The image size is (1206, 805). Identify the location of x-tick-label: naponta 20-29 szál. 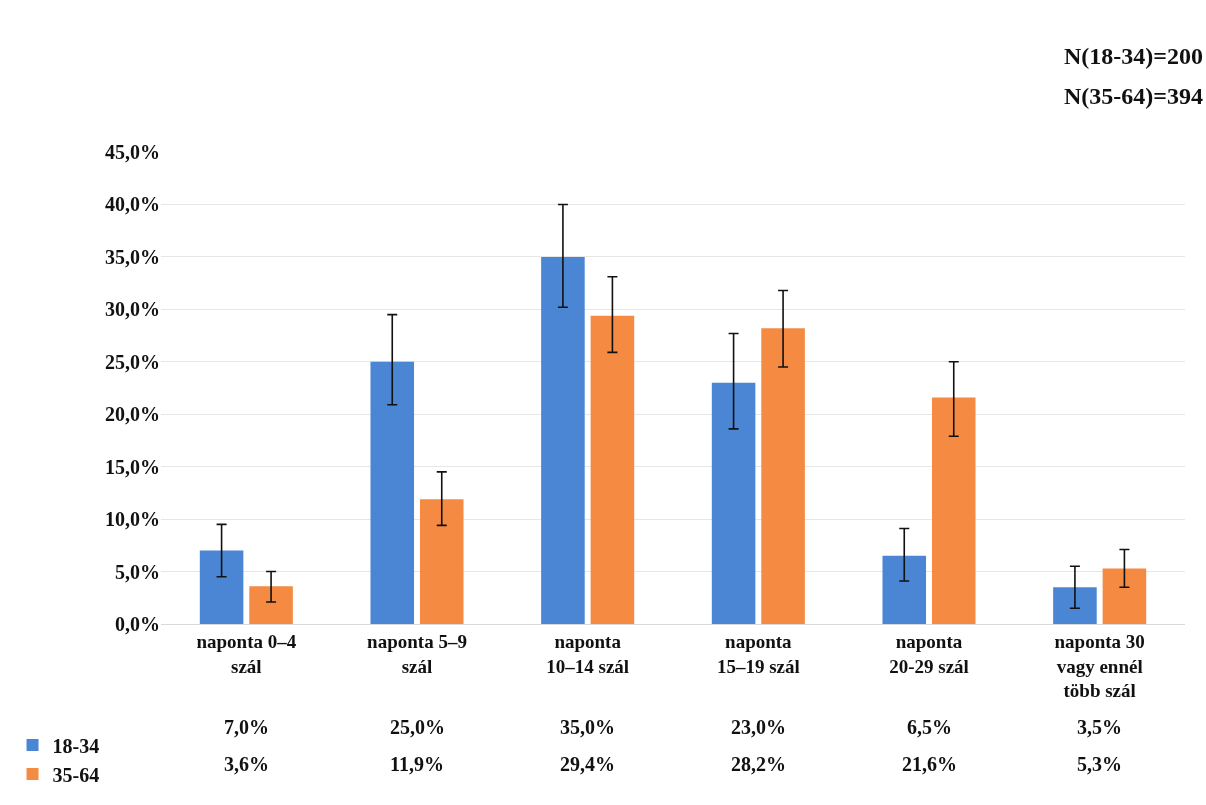
(929, 653).